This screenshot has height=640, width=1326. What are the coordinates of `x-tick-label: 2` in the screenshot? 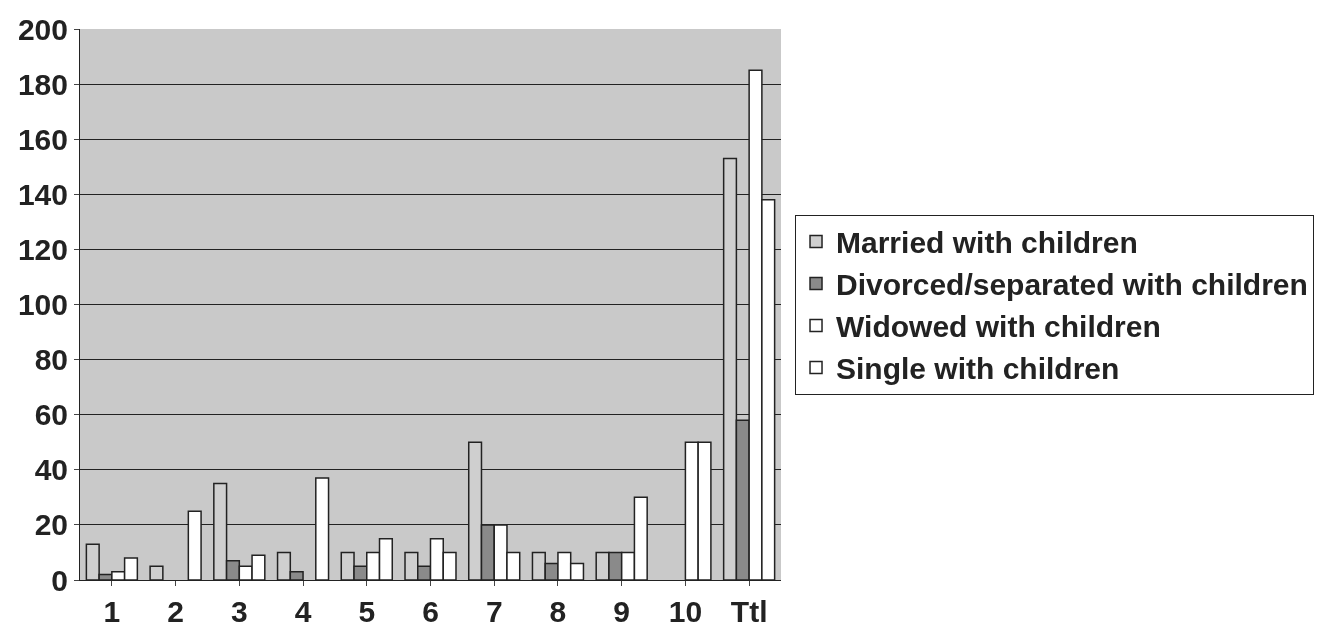 It's located at (175, 611).